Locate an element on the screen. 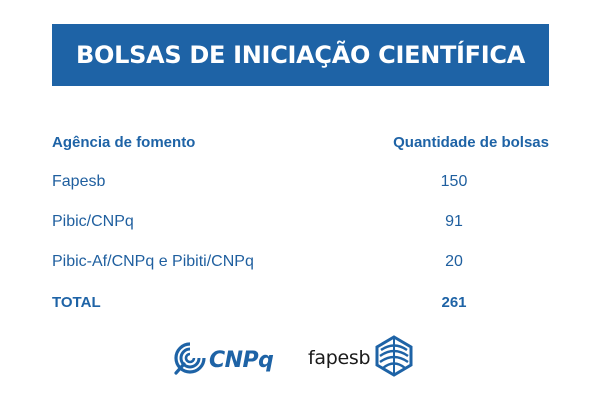  cnpq-spiral-icon is located at coordinates (190, 360).